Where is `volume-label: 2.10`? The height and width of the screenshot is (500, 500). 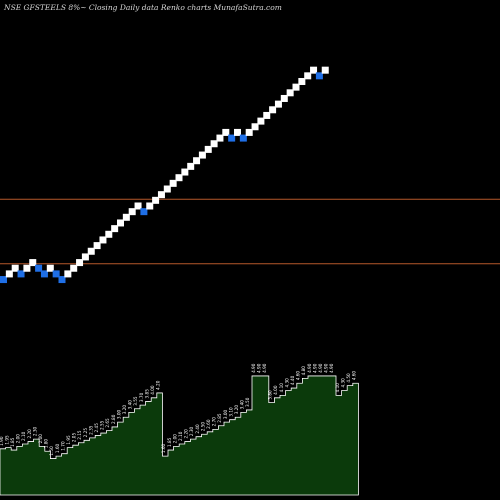 volume-label: 2.10 is located at coordinates (23, 436).